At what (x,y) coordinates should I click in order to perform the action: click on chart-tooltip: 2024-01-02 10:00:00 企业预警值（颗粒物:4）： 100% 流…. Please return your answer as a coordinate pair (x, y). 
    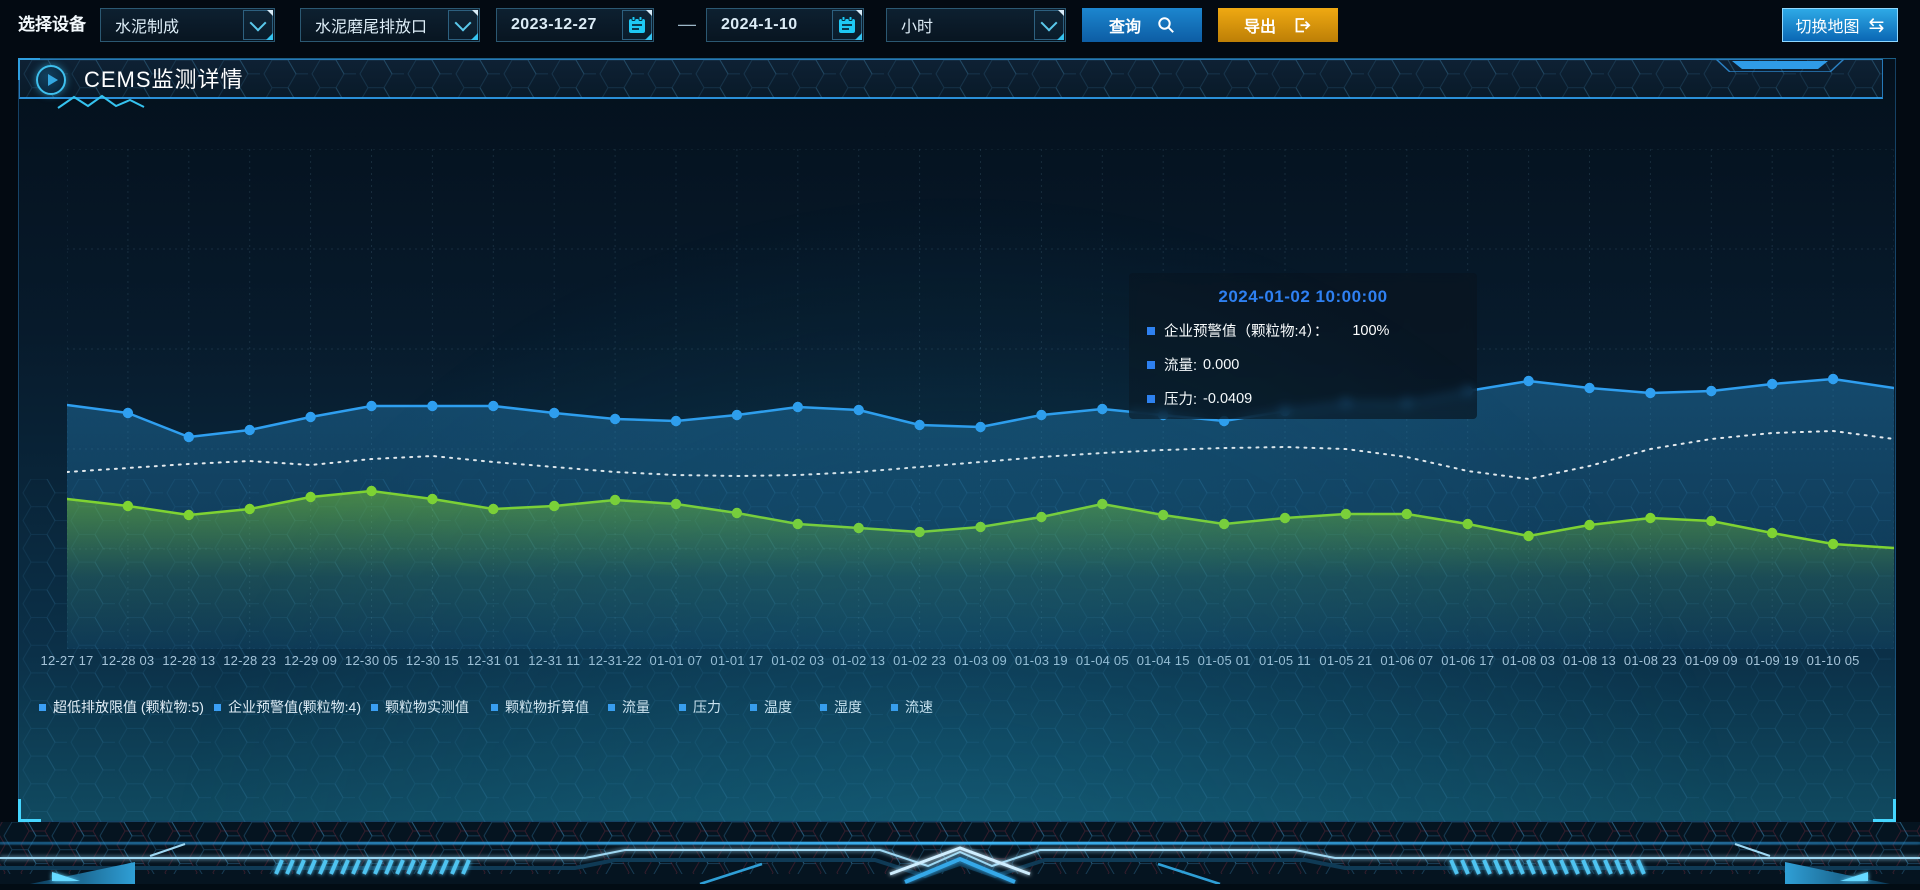
    Looking at the image, I should click on (1303, 346).